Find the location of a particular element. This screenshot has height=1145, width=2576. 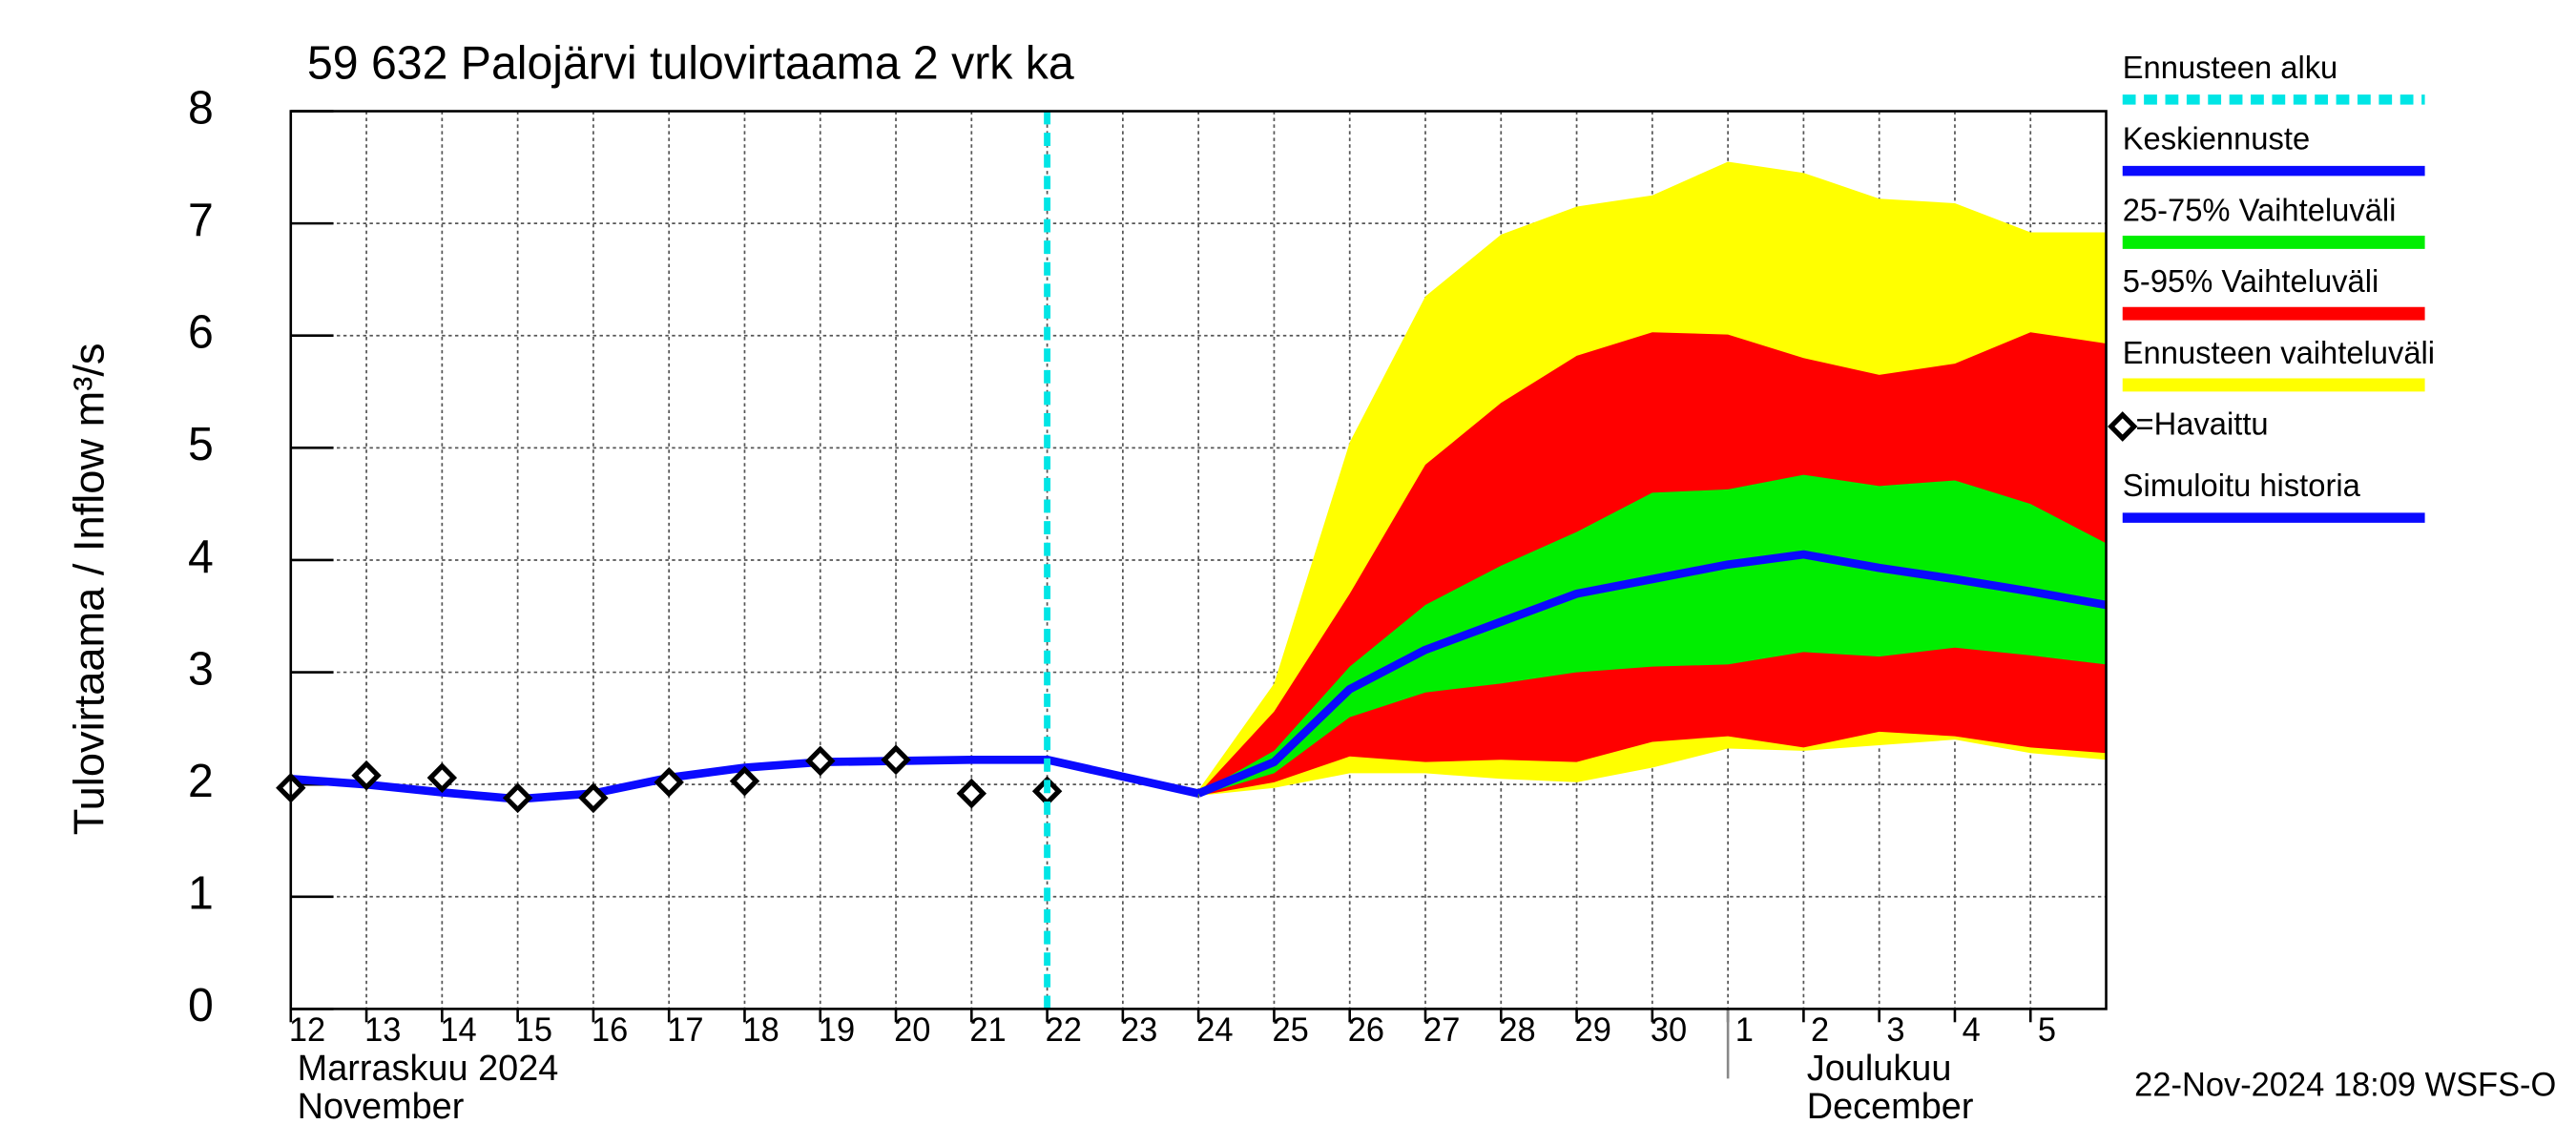

chart-title: 59 632 Palojärvi tulovirtaama 2 vrk ka is located at coordinates (690, 63).